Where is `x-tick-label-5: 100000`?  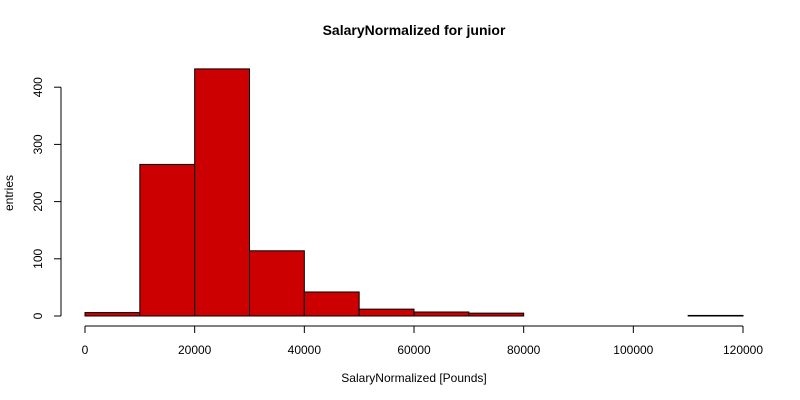
x-tick-label-5: 100000 is located at coordinates (633, 350).